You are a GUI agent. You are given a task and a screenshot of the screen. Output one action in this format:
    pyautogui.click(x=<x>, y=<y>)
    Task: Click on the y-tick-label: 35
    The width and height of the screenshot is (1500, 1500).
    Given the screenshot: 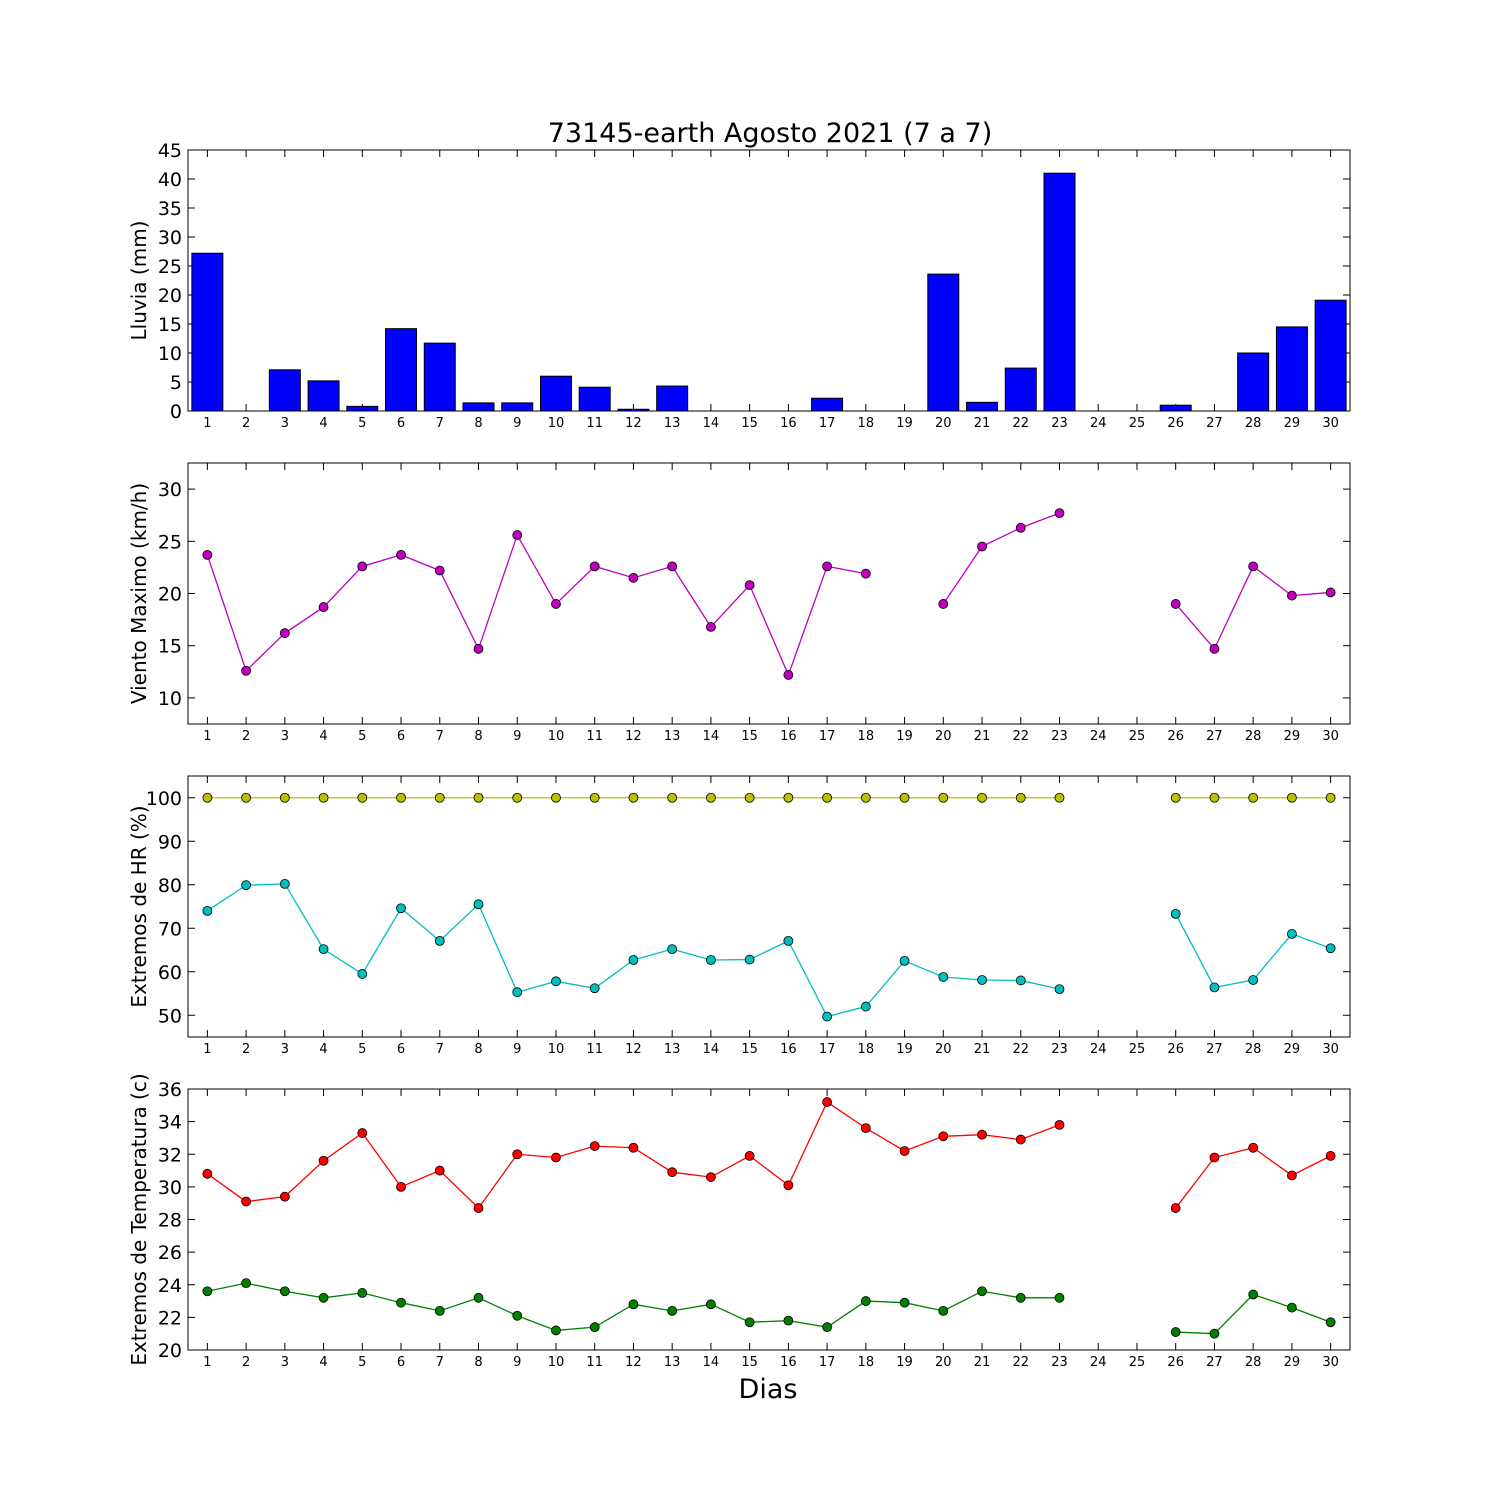 What is the action you would take?
    pyautogui.click(x=170, y=209)
    